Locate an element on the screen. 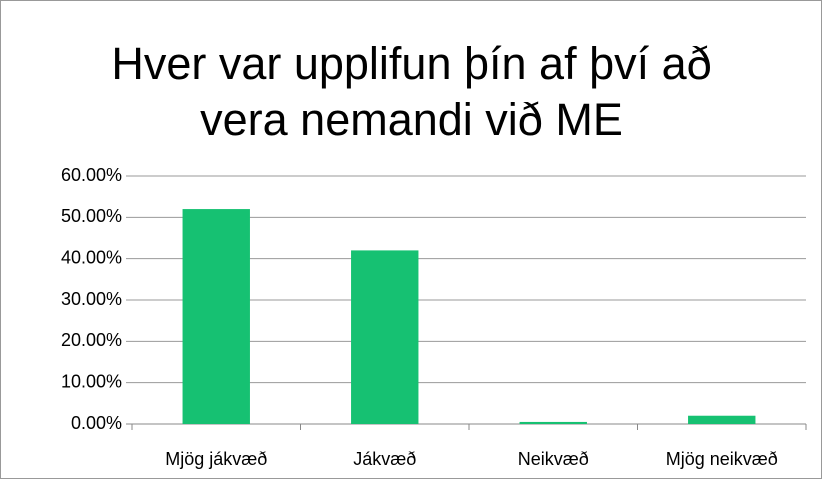  y-tick-label: 0.00% is located at coordinates (96, 423).